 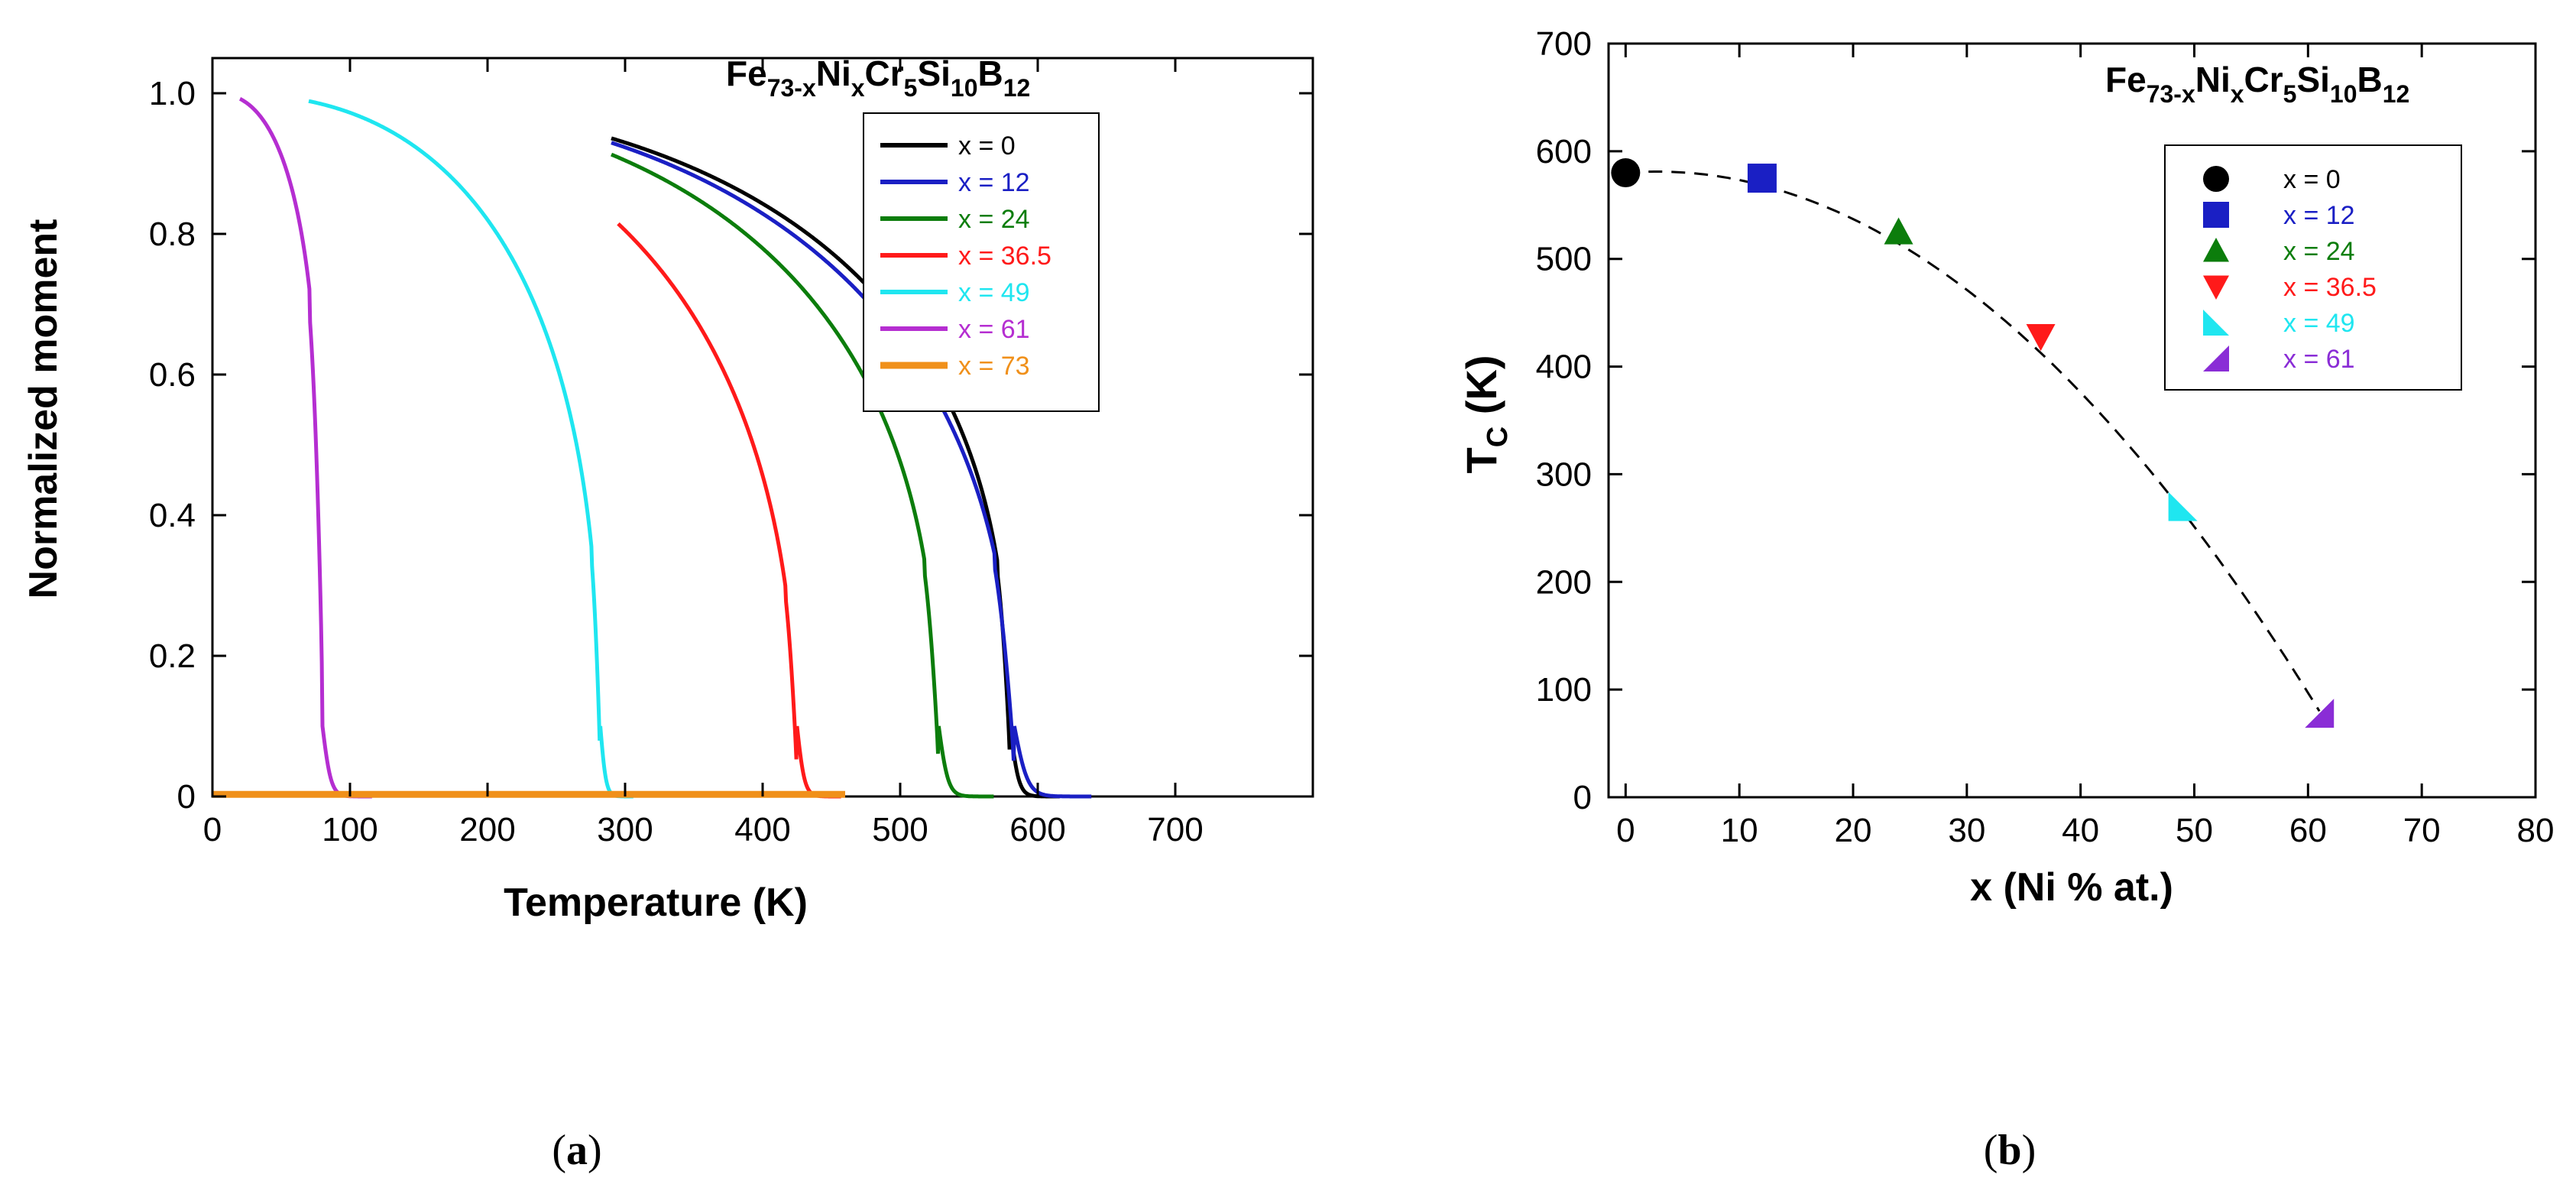 What do you see at coordinates (2080, 830) in the screenshot?
I see `x-tick-label: 40` at bounding box center [2080, 830].